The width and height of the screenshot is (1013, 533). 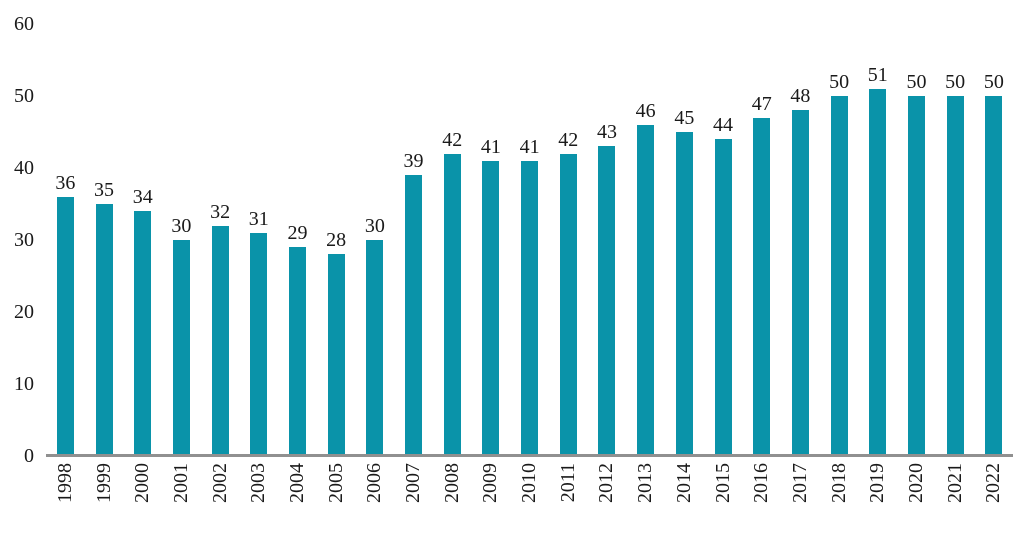 I want to click on x-axis-line, so click(x=529, y=455).